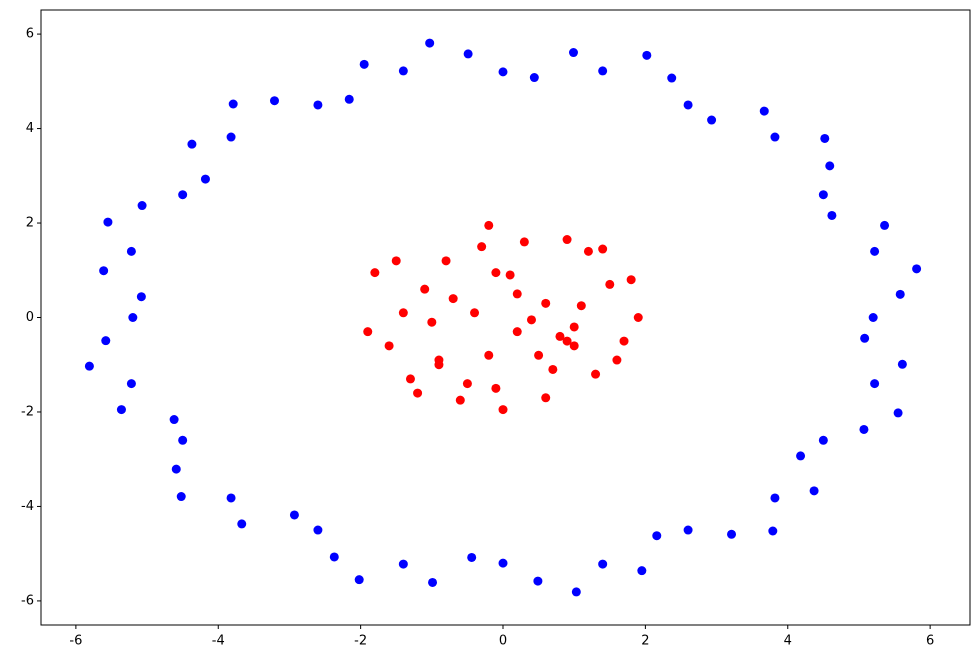  Describe the element at coordinates (30, 128) in the screenshot. I see `y-tick-label: 4` at that location.